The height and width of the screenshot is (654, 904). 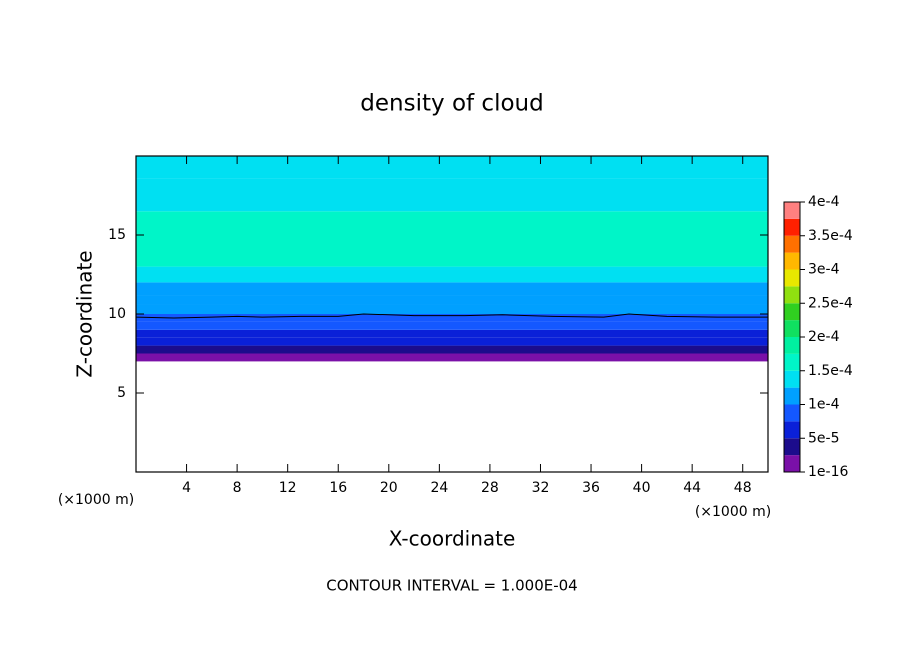 I want to click on x-tick-label: 24, so click(x=439, y=488).